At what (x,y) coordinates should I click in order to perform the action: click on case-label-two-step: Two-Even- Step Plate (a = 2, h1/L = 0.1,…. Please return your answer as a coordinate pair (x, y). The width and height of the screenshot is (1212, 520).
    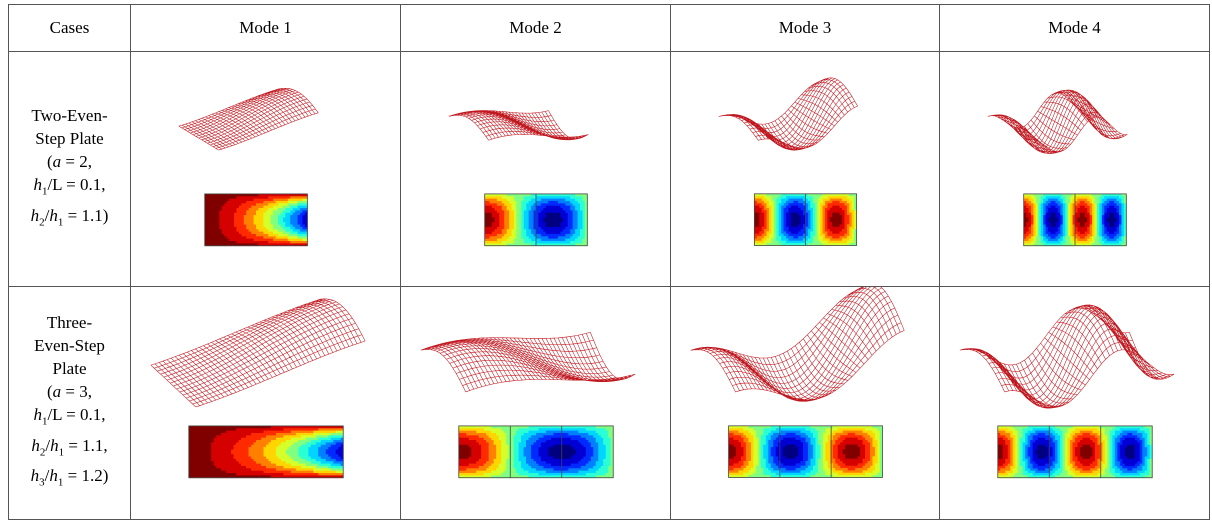
    Looking at the image, I should click on (70, 169).